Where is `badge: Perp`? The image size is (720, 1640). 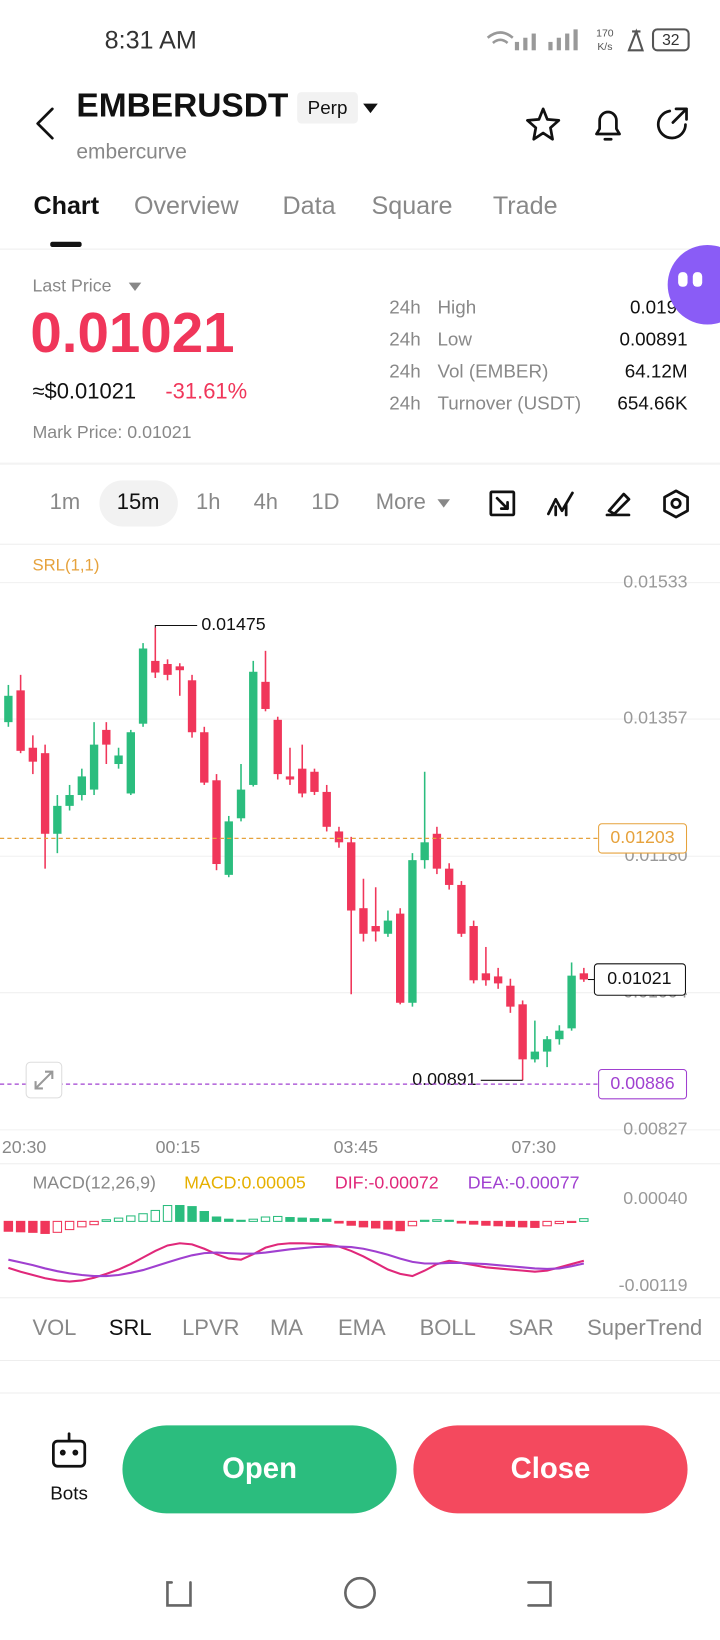
badge: Perp is located at coordinates (328, 107).